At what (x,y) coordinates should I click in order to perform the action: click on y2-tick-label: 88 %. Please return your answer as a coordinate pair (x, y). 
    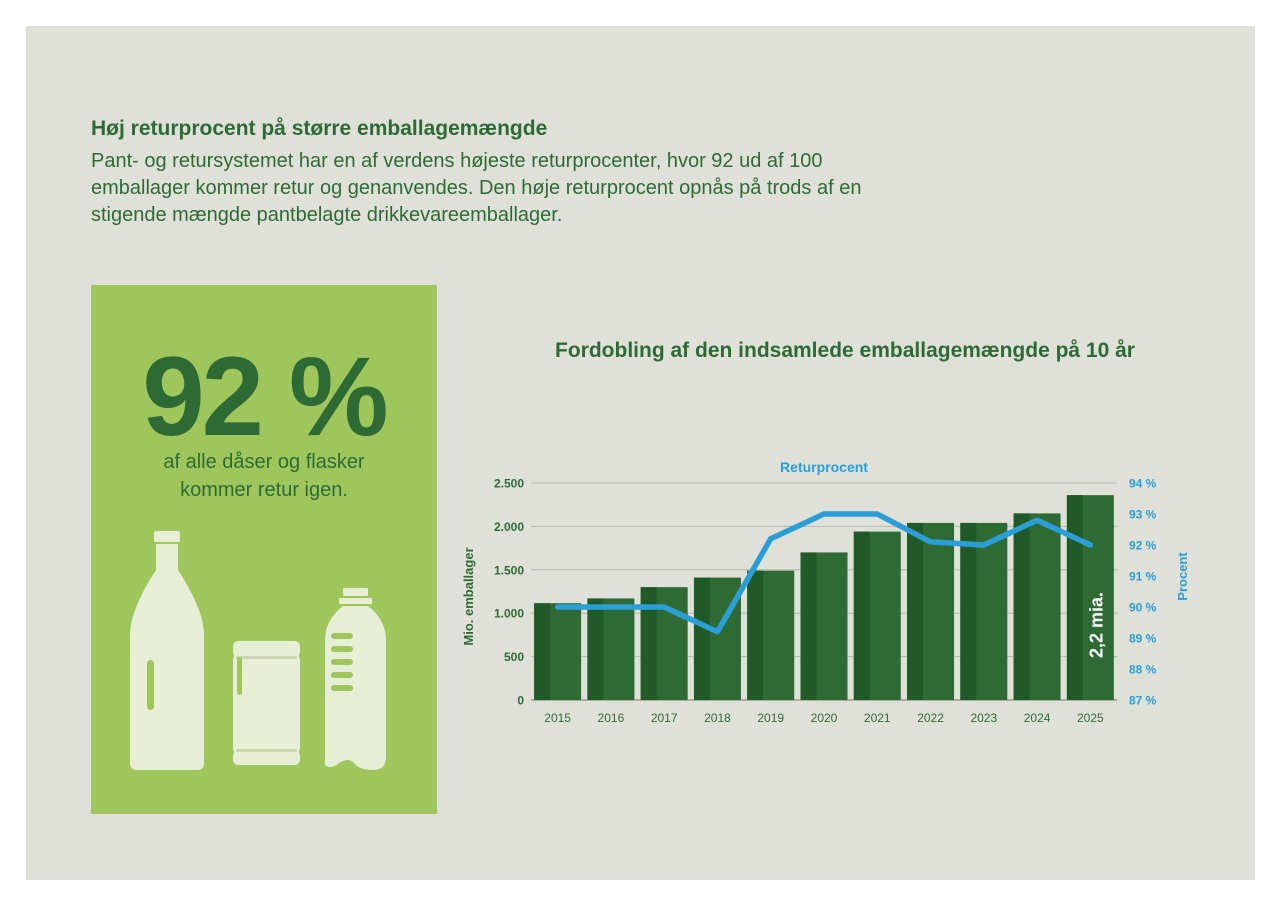
    Looking at the image, I should click on (1143, 670).